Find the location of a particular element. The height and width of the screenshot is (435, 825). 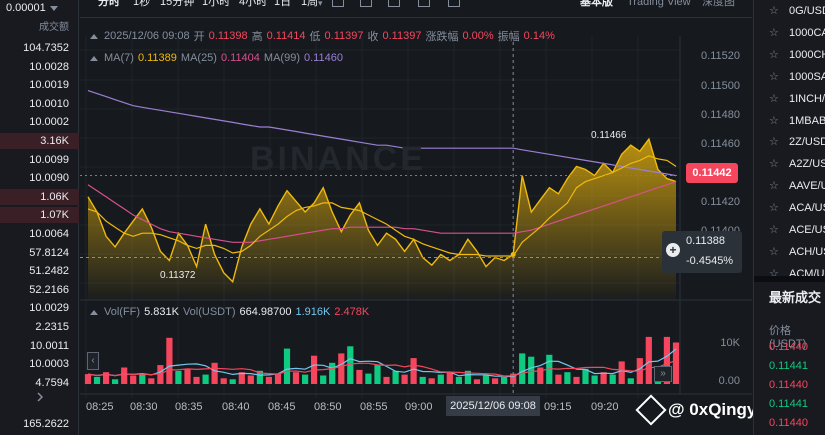

order-book-row: 10.0029 is located at coordinates (49, 308).